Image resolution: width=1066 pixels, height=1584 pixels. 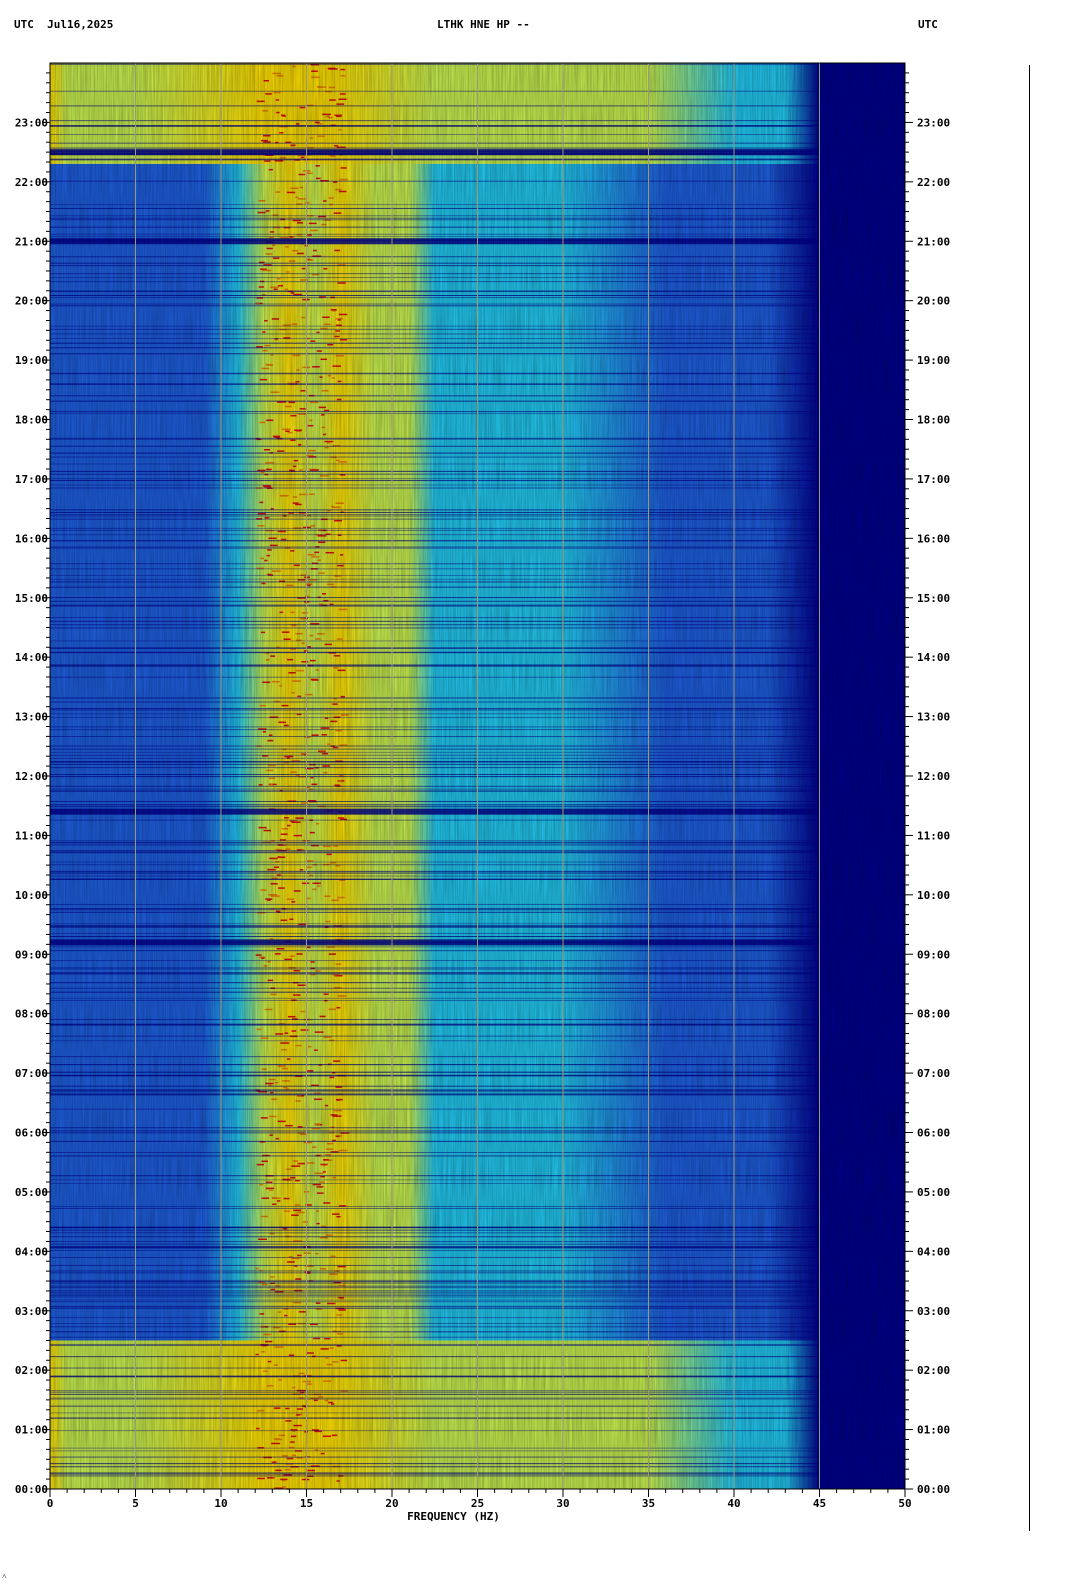 What do you see at coordinates (928, 24) in the screenshot?
I see `header-timezone-right: UTC` at bounding box center [928, 24].